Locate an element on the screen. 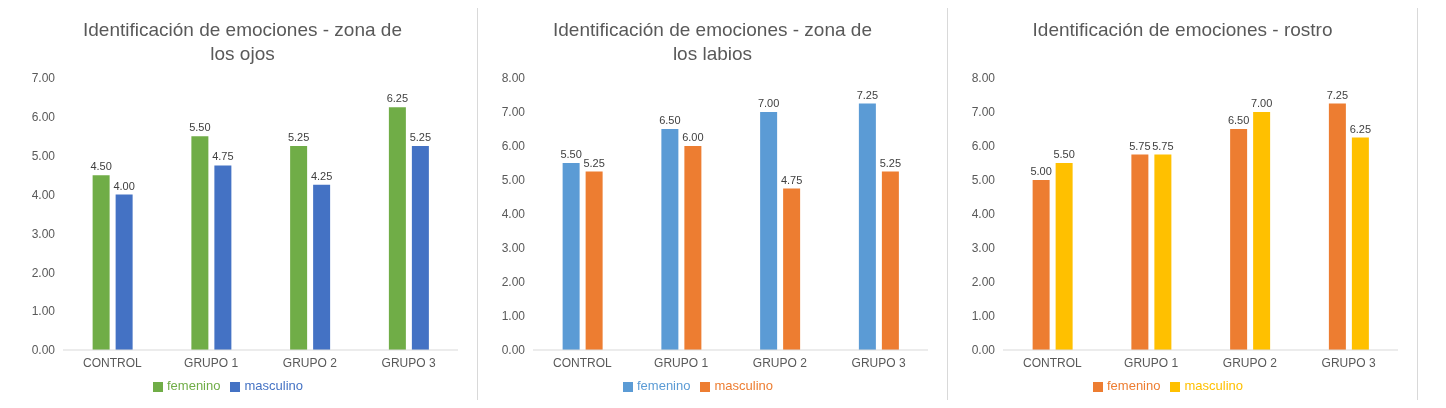  chart-title: Identificación de emociones - rostro is located at coordinates (1182, 30).